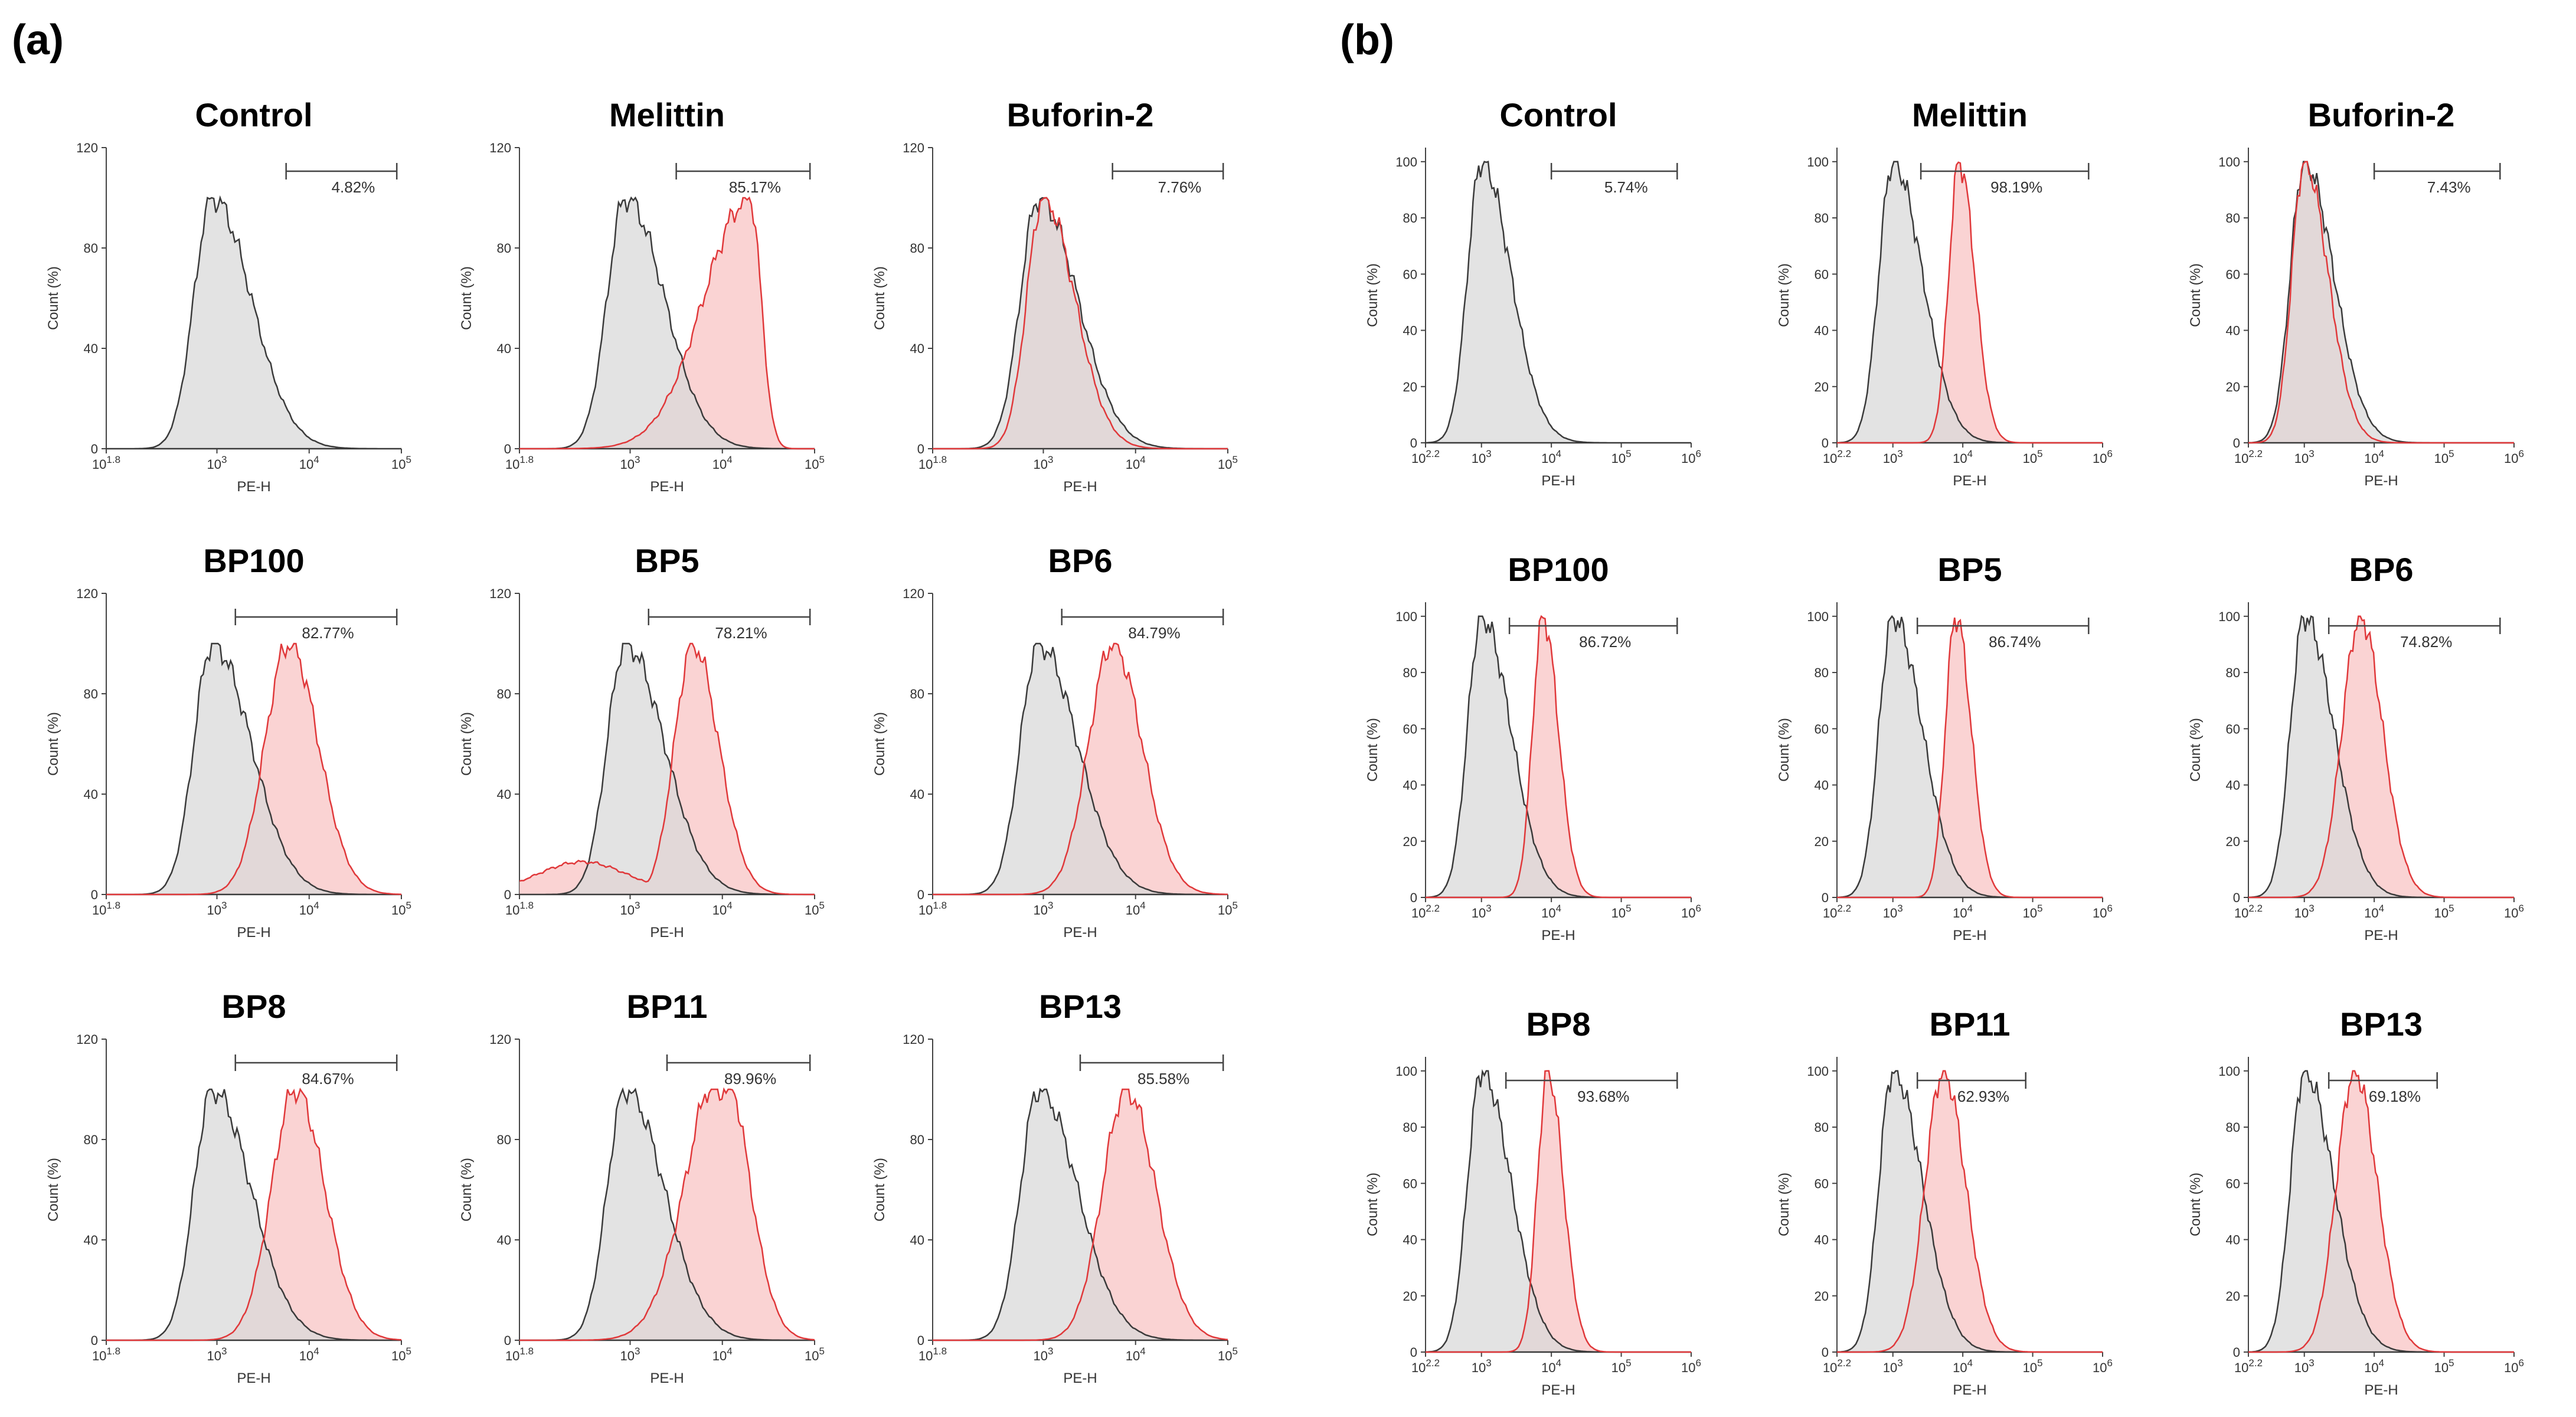 This screenshot has width=2576, height=1417. What do you see at coordinates (1605, 642) in the screenshot?
I see `gate-percent: 86.72%` at bounding box center [1605, 642].